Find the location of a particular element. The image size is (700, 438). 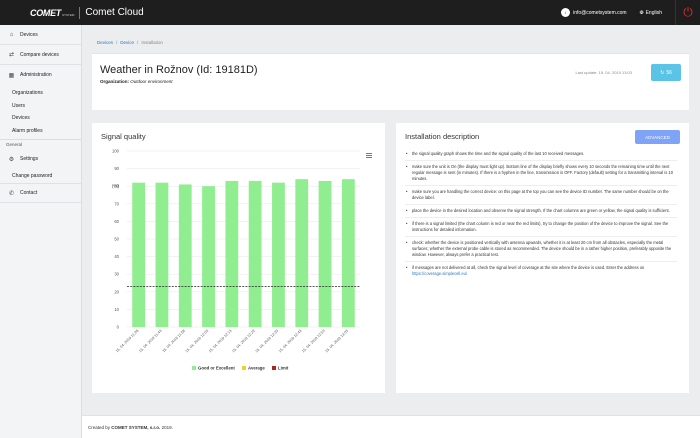

y-tick-label: 10 is located at coordinates (116, 309).